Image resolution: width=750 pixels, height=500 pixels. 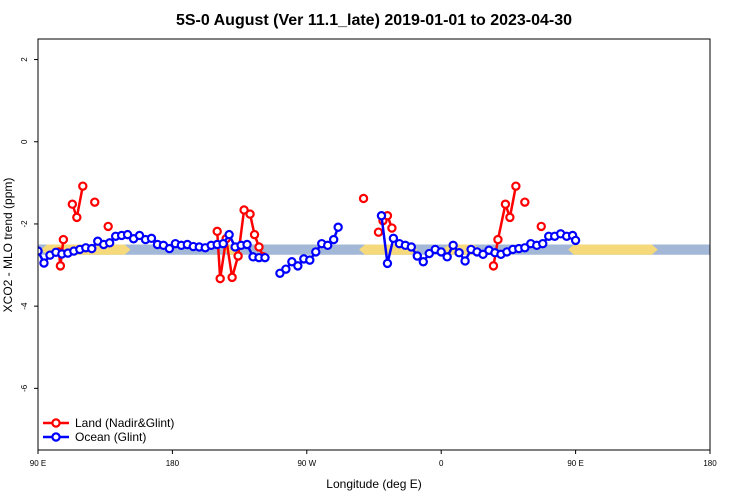 I want to click on legend-label: Ocean (Glint), so click(x=110, y=437).